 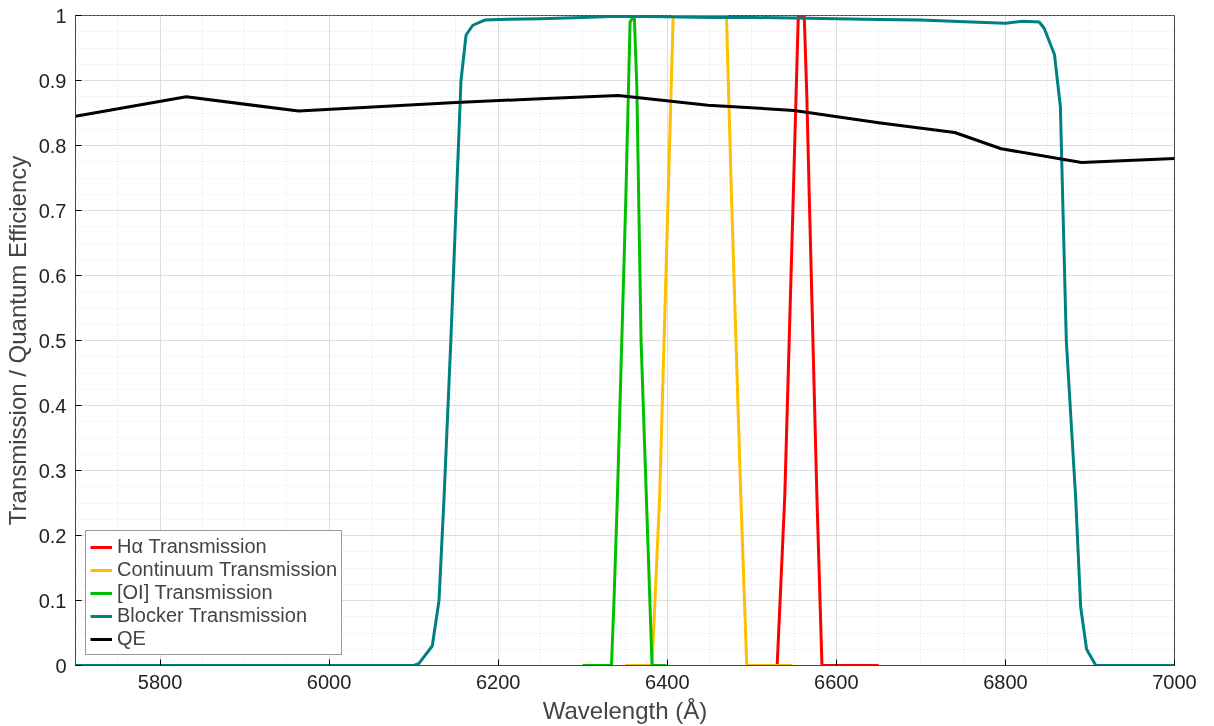 What do you see at coordinates (195, 592) in the screenshot?
I see `legend-label: [OI] Transmission` at bounding box center [195, 592].